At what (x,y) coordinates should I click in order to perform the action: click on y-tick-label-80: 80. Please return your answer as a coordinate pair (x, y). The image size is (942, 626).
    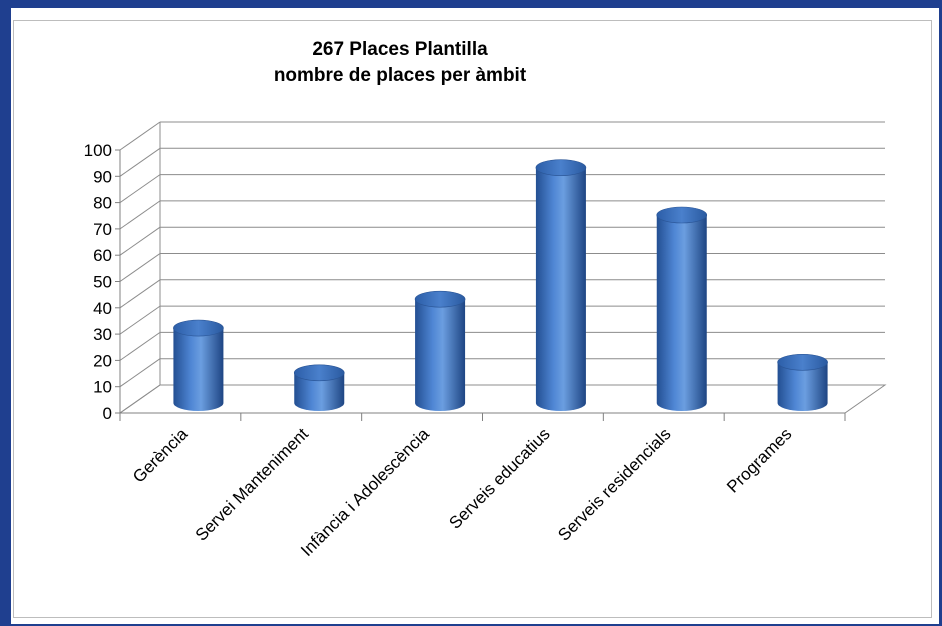
    Looking at the image, I should click on (102, 203).